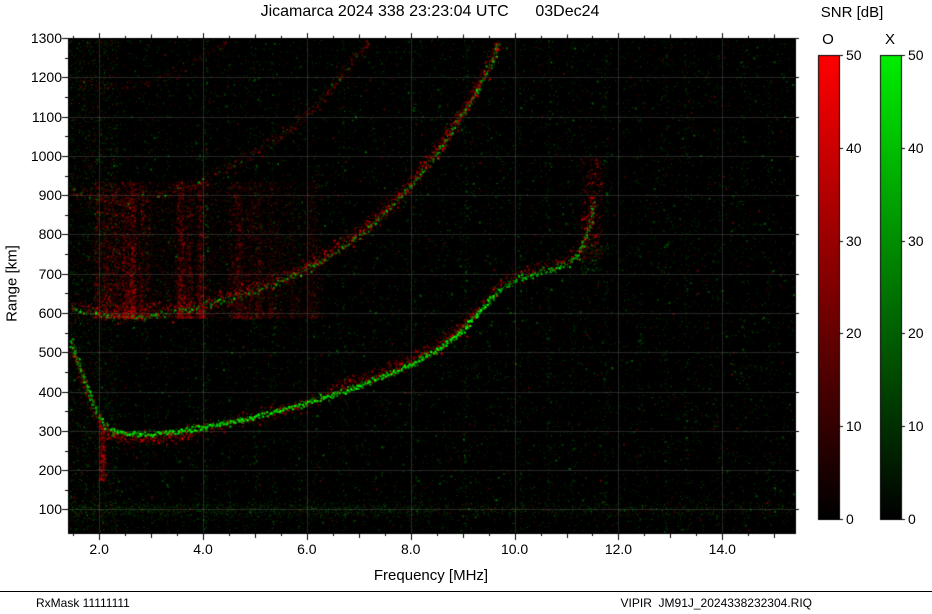 The image size is (932, 614). I want to click on x-tick-label: 4.0, so click(203, 549).